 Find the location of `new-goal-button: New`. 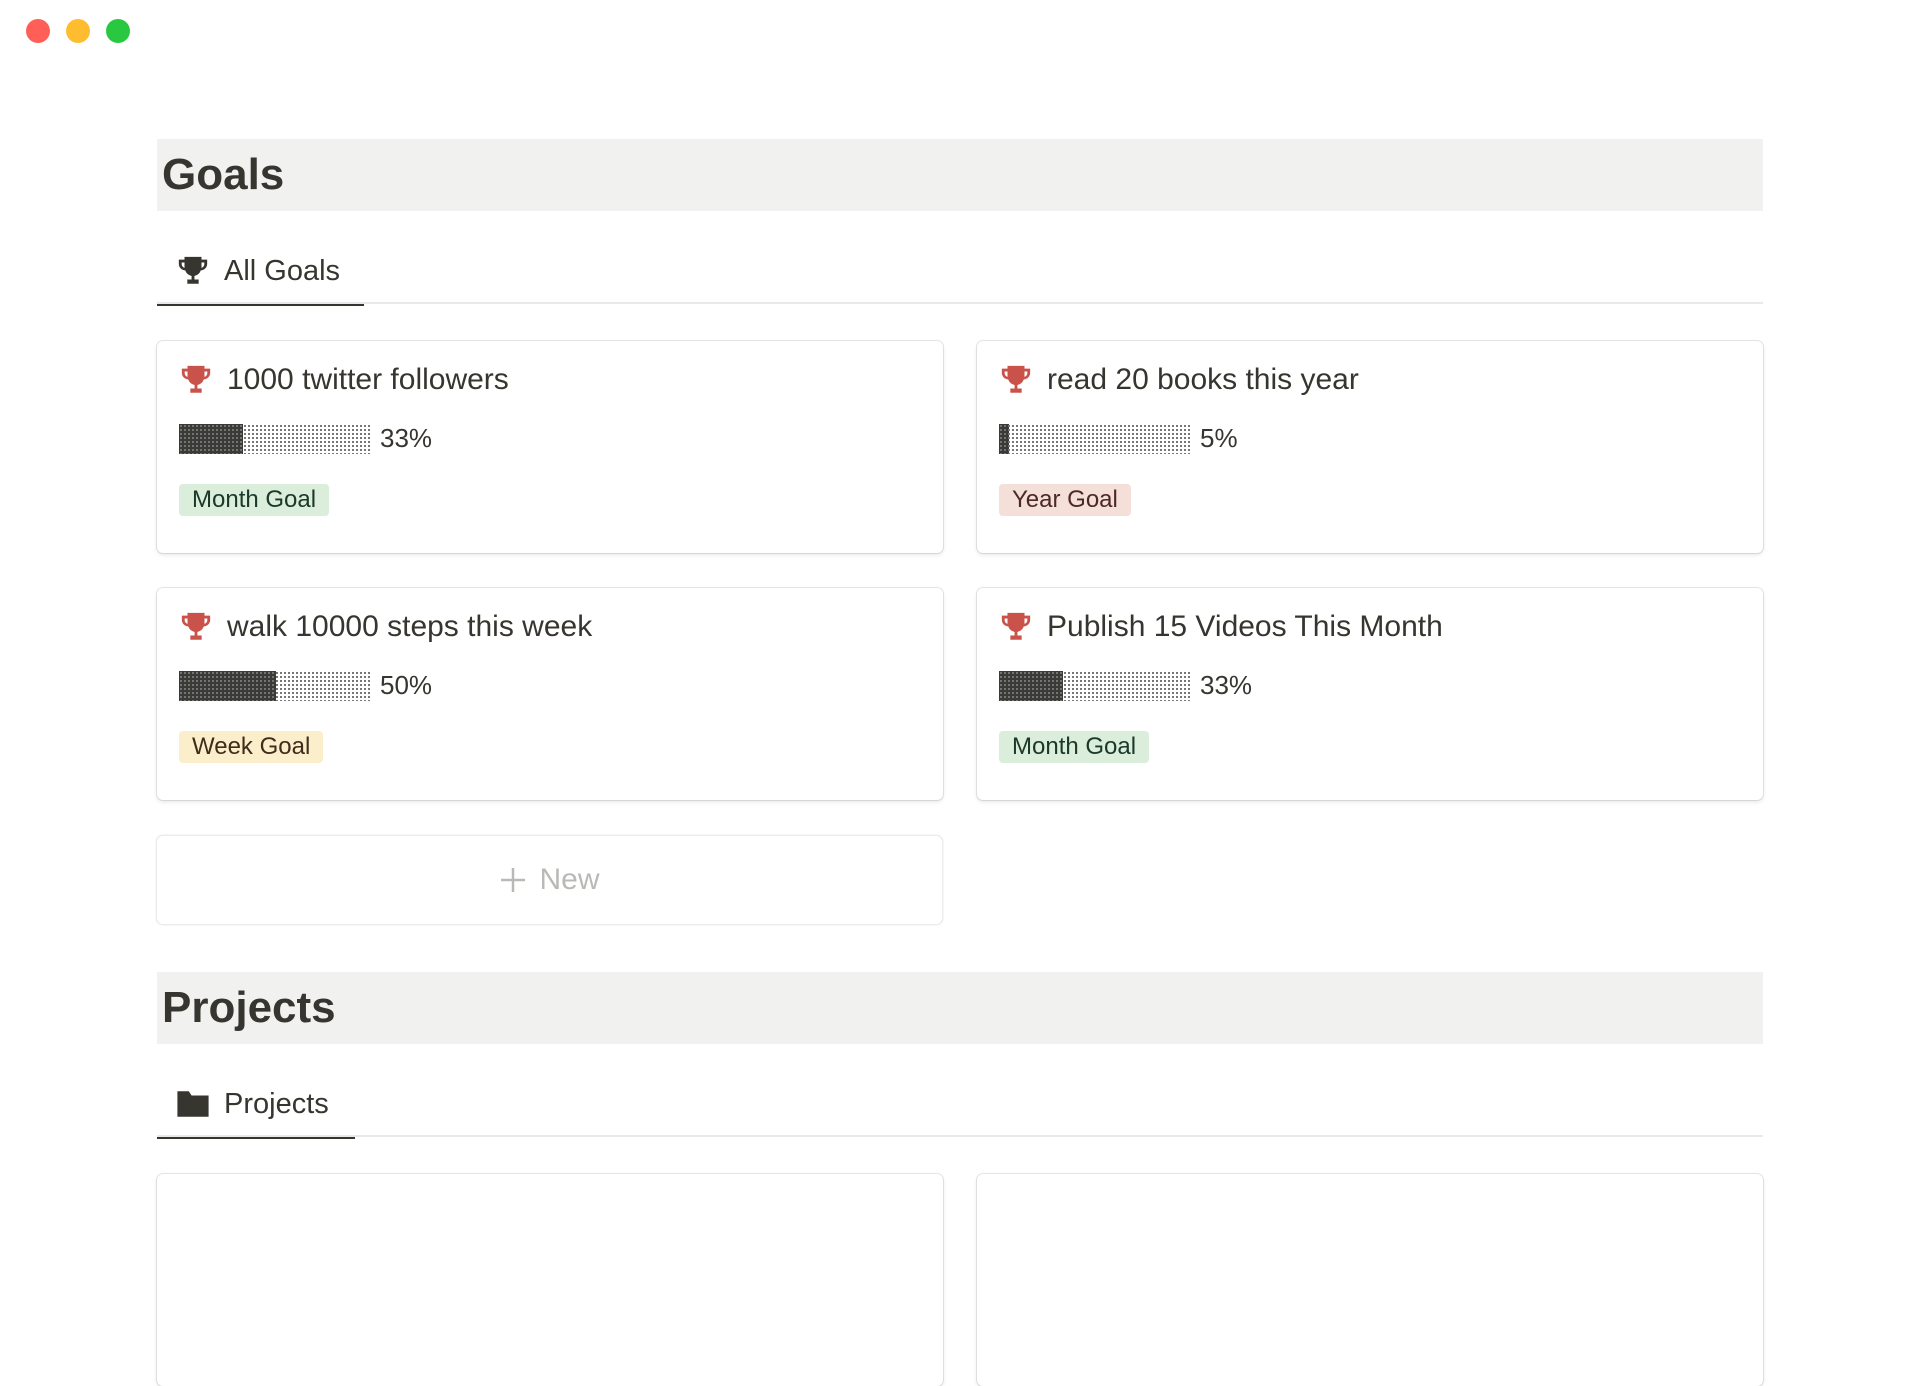

new-goal-button: New is located at coordinates (549, 880).